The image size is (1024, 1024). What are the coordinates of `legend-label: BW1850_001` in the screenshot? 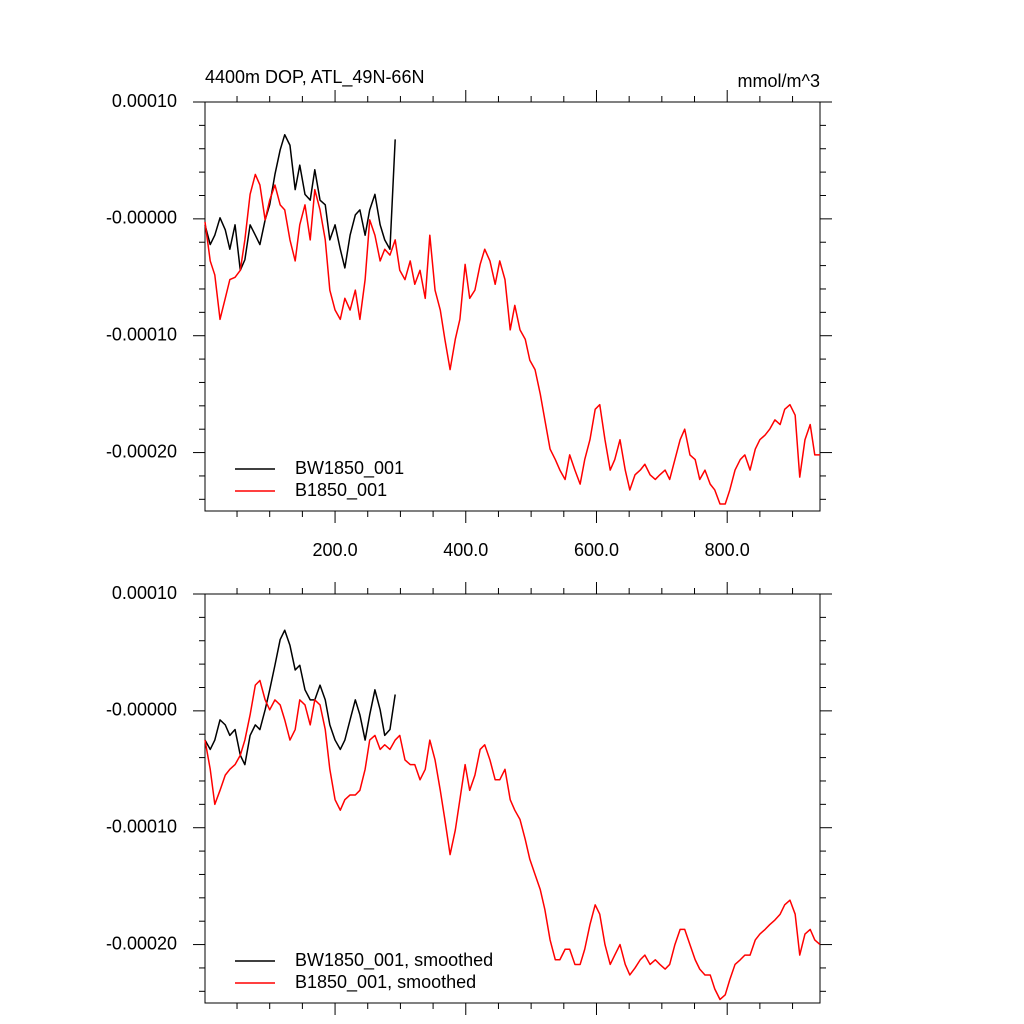 It's located at (349, 468).